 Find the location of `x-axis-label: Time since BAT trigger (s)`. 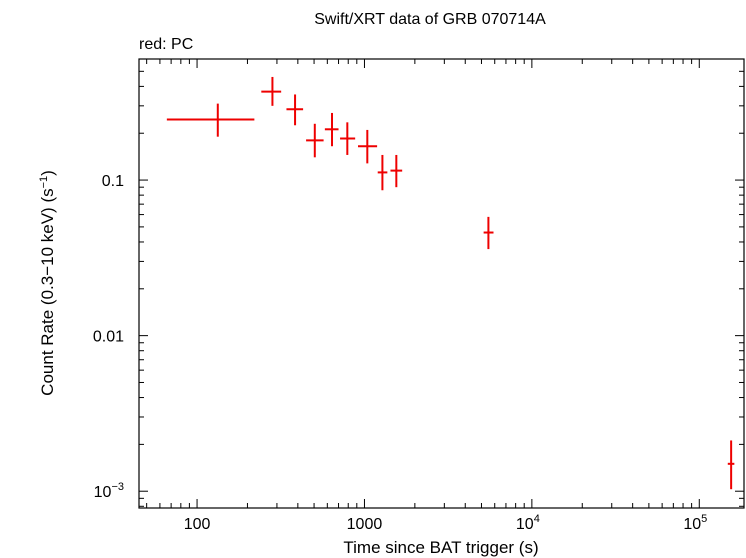

x-axis-label: Time since BAT trigger (s) is located at coordinates (440, 547).